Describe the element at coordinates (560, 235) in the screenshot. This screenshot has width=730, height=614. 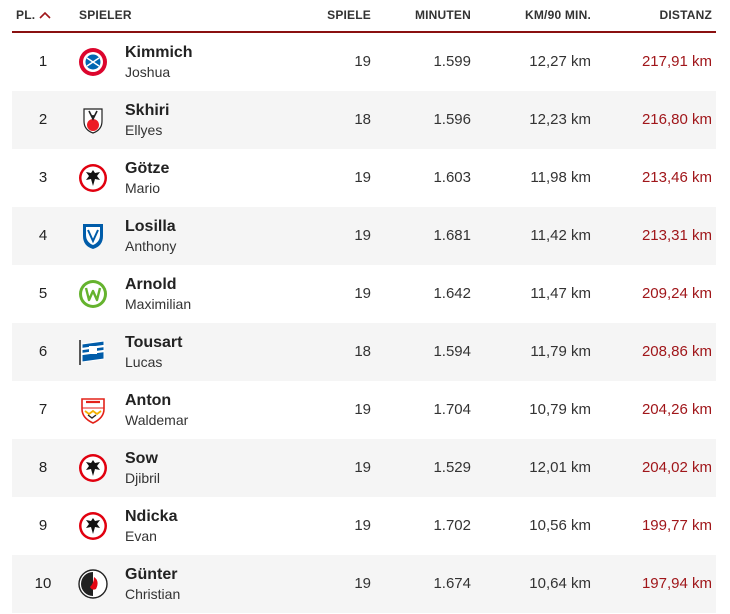
I see `km-per-90-cell: 11,42 km` at that location.